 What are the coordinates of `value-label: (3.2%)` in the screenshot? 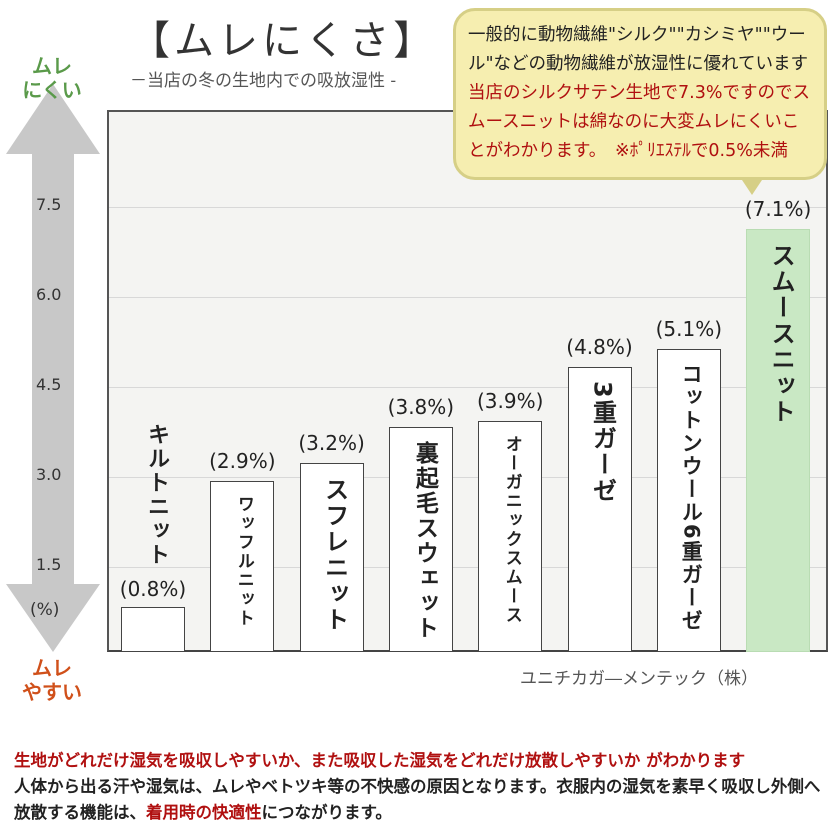 It's located at (331, 443).